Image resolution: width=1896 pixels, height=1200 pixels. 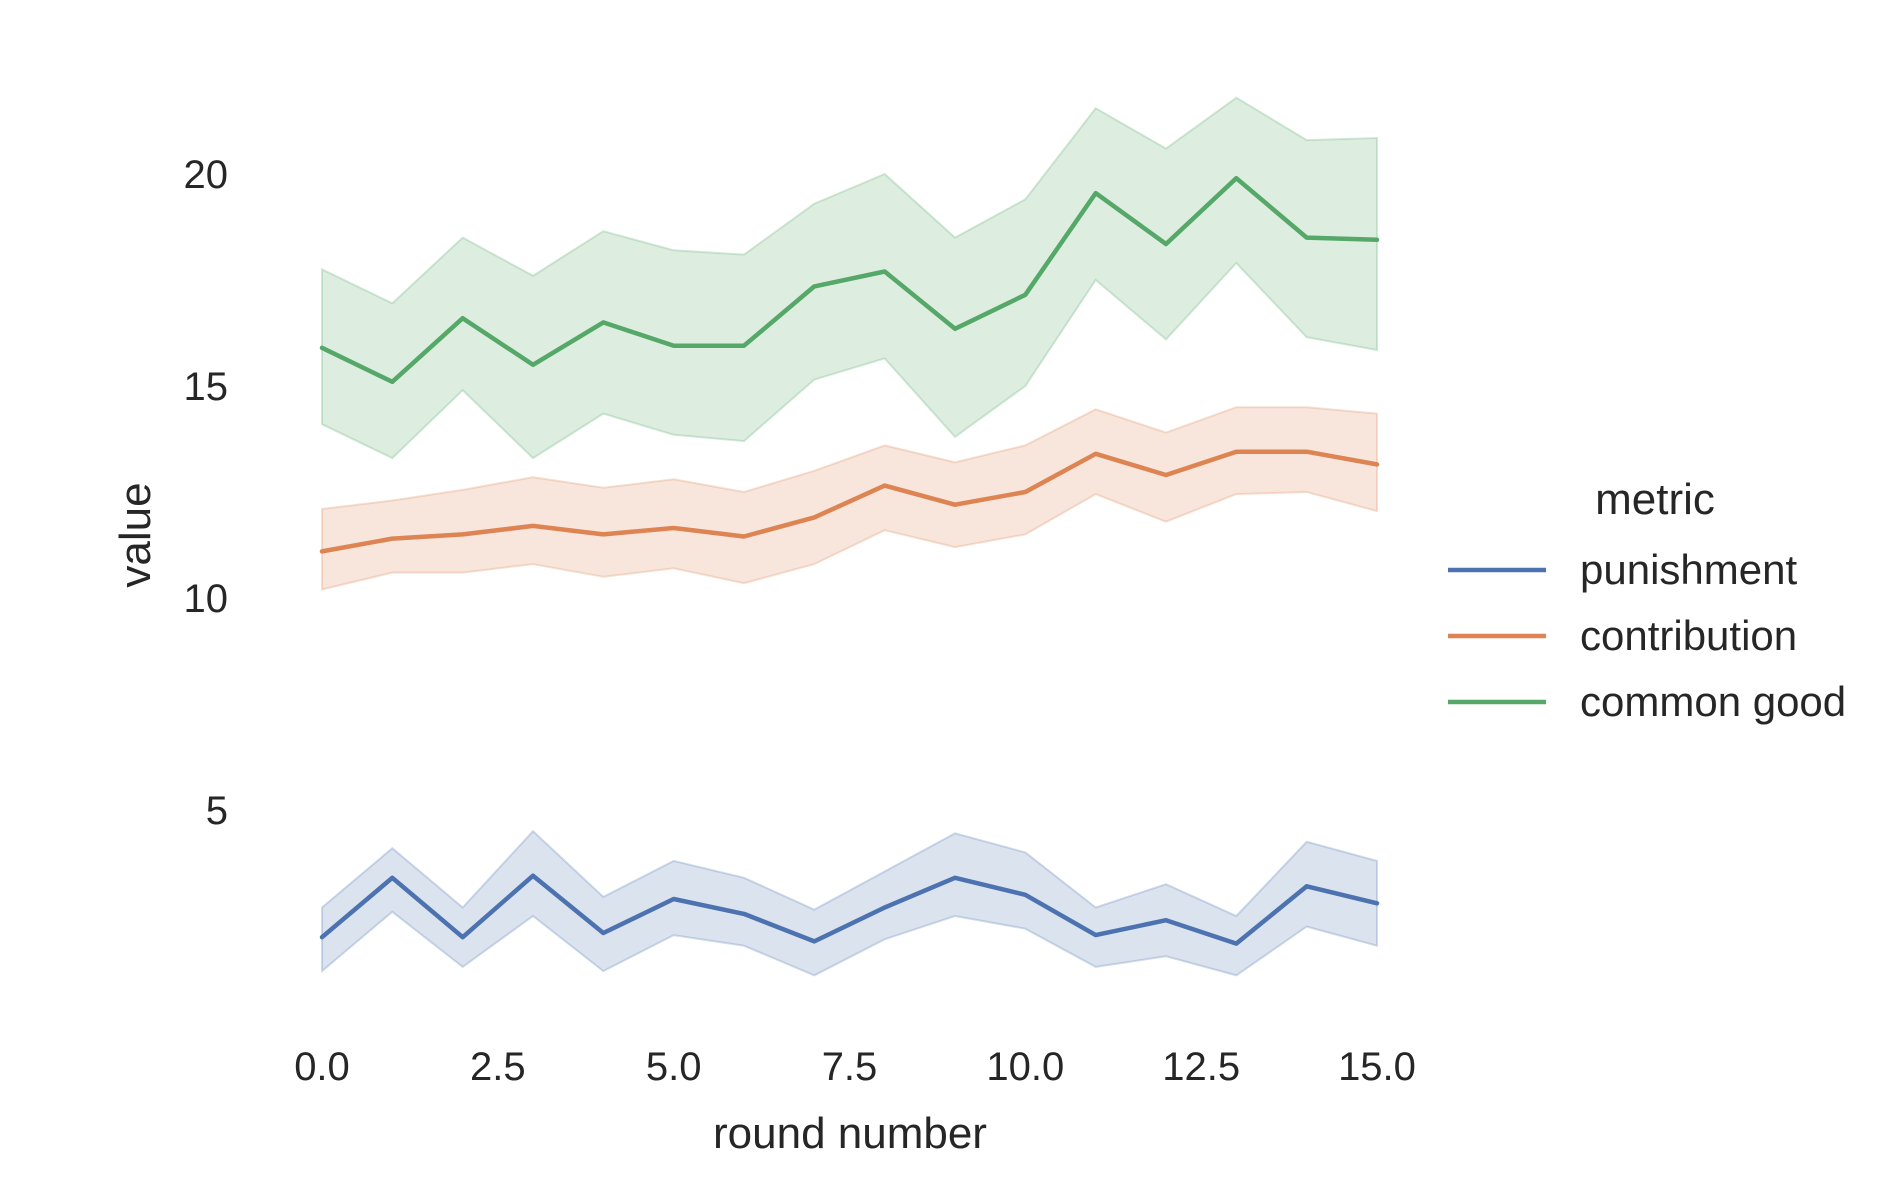 What do you see at coordinates (1377, 1067) in the screenshot?
I see `x-tick-label: 15.0` at bounding box center [1377, 1067].